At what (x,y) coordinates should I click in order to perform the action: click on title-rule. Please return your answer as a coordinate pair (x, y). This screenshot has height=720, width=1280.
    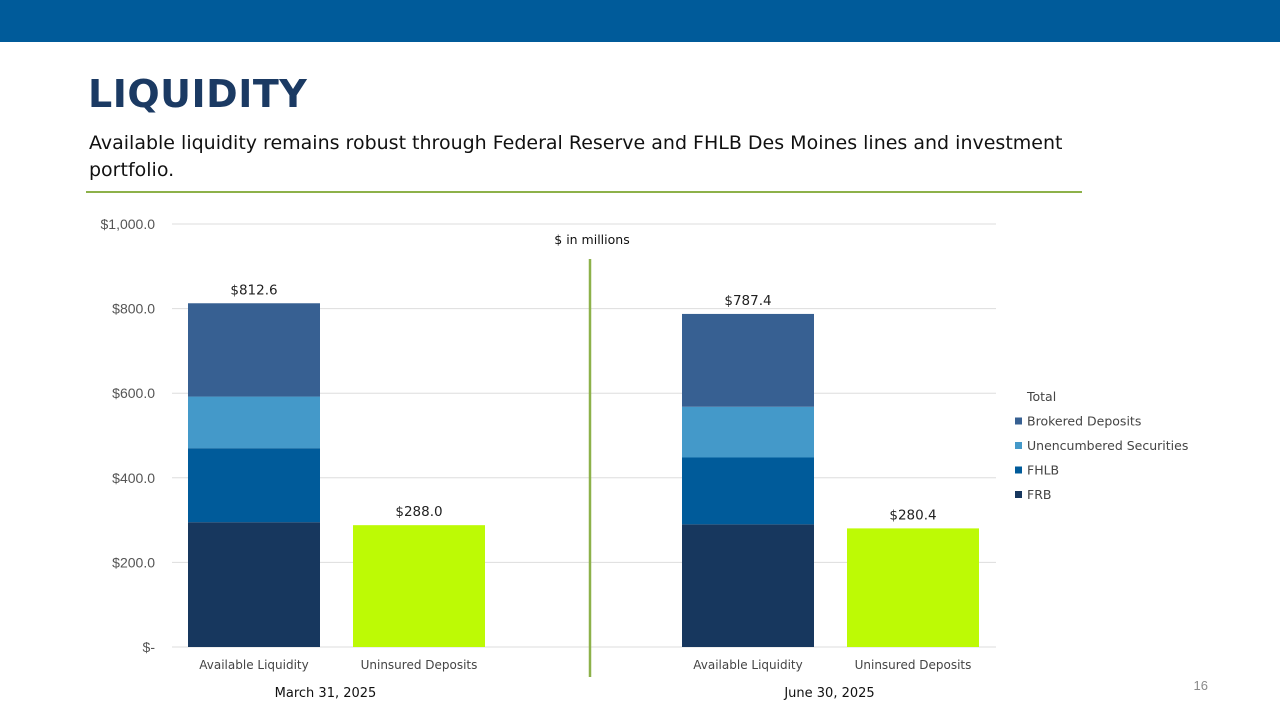
    Looking at the image, I should click on (584, 192).